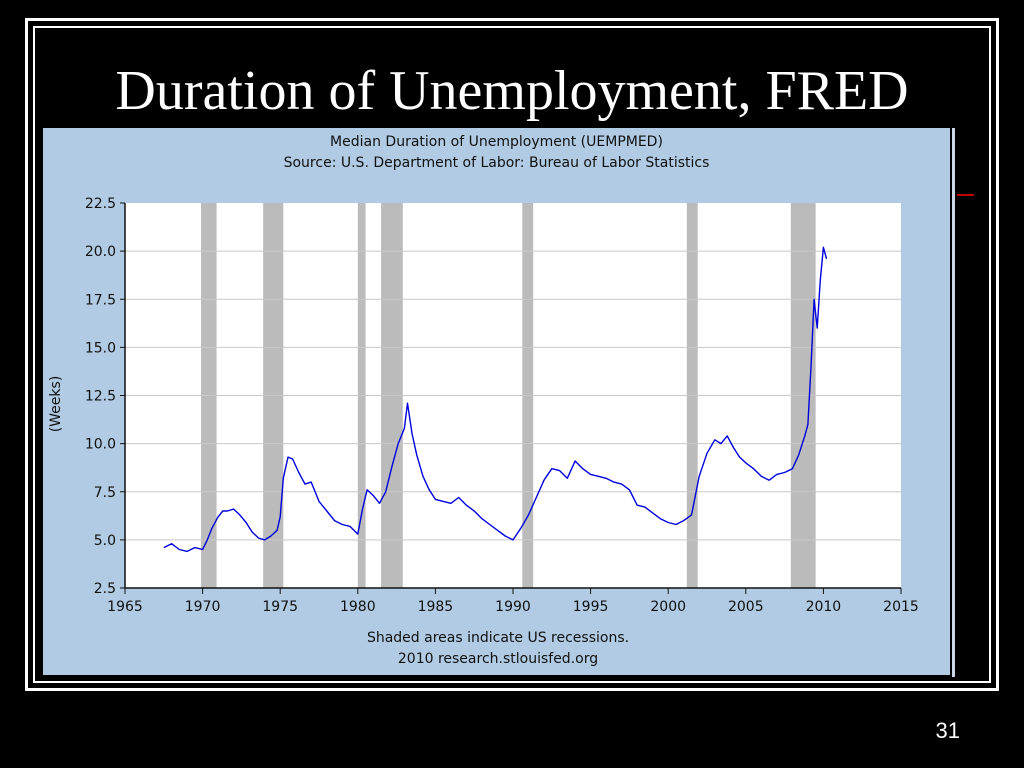  What do you see at coordinates (105, 541) in the screenshot?
I see `y-tick-label: 5.0` at bounding box center [105, 541].